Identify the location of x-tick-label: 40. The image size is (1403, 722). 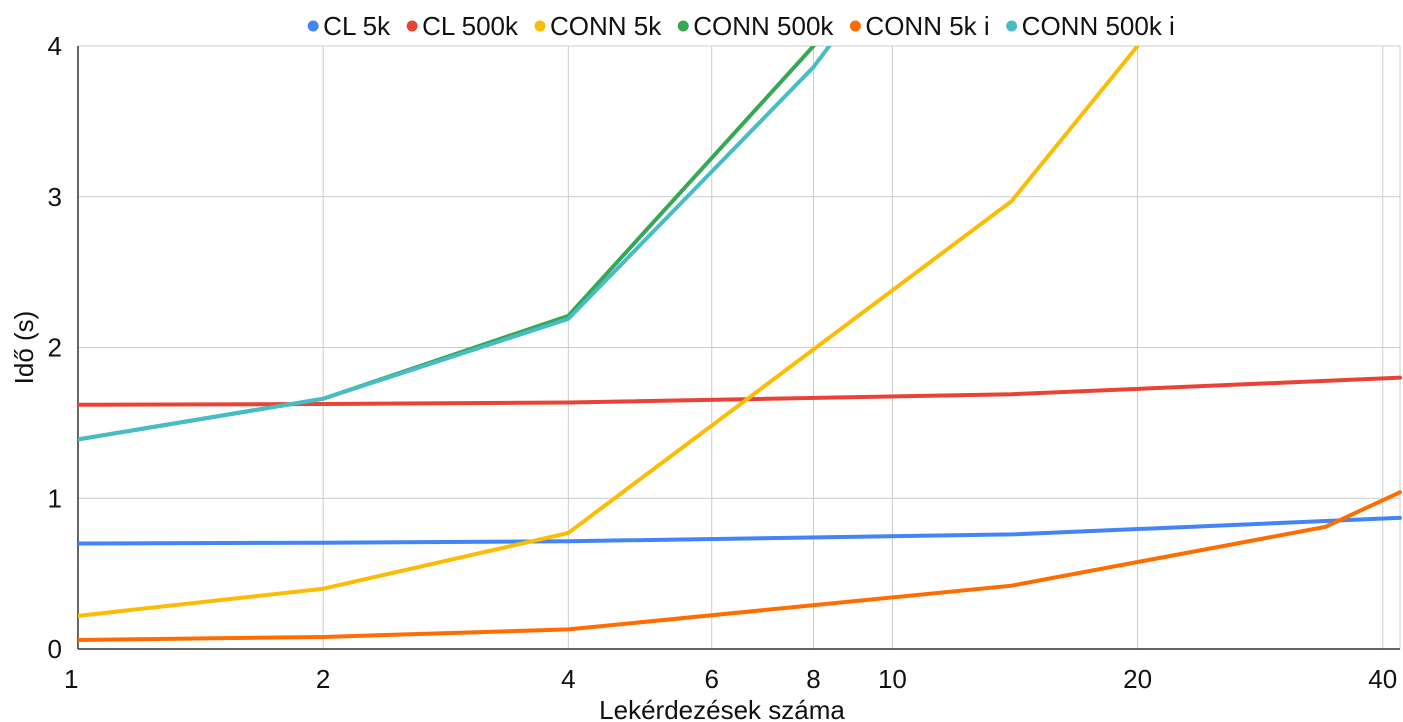
(1382, 679).